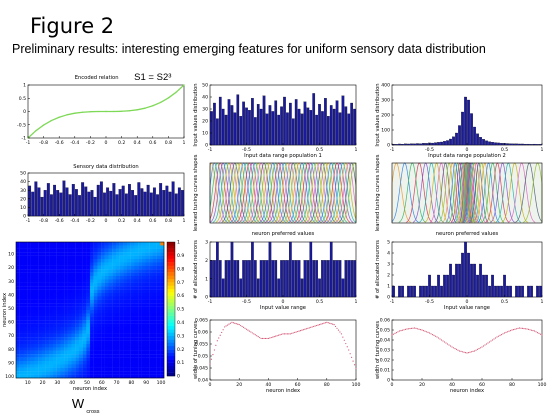 The image size is (560, 419). I want to click on allocated-pop1-ytick-label: 2, so click(206, 261).